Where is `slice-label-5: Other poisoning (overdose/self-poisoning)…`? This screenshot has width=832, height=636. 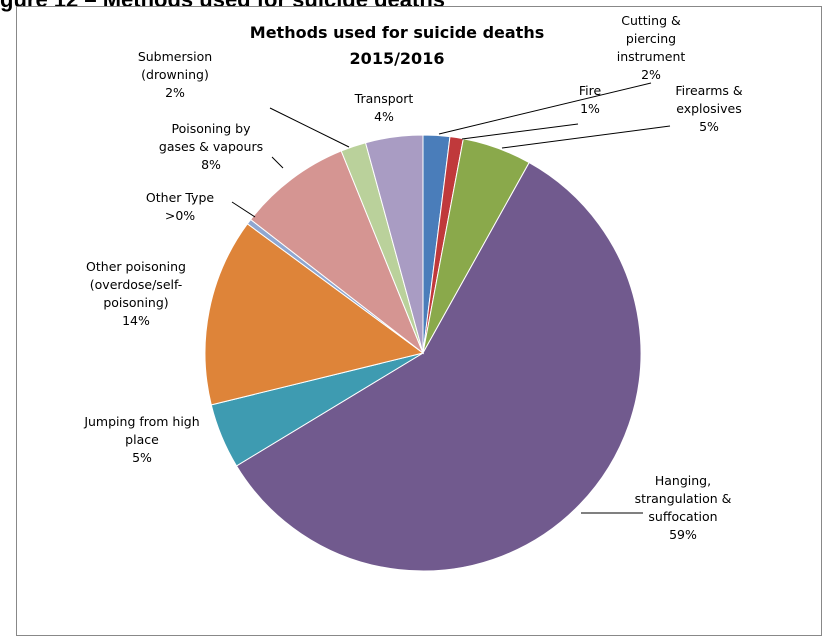 slice-label-5: Other poisoning (overdose/self-poisoning)… is located at coordinates (136, 293).